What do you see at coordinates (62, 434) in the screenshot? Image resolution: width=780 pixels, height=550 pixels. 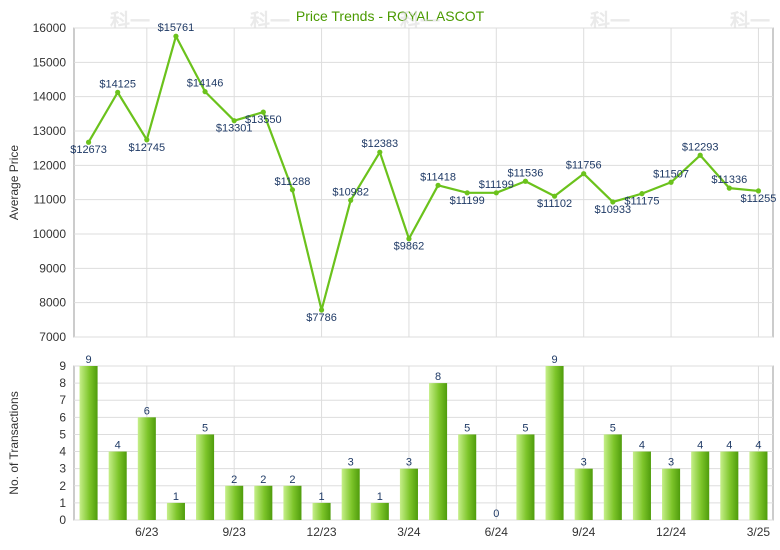 I see `tx-y-tick-label: 5` at bounding box center [62, 434].